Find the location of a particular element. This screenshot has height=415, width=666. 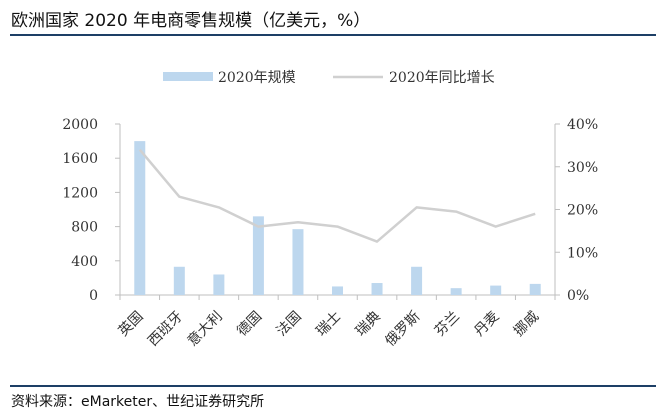

x-tick-label: 芬兰 is located at coordinates (447, 324).